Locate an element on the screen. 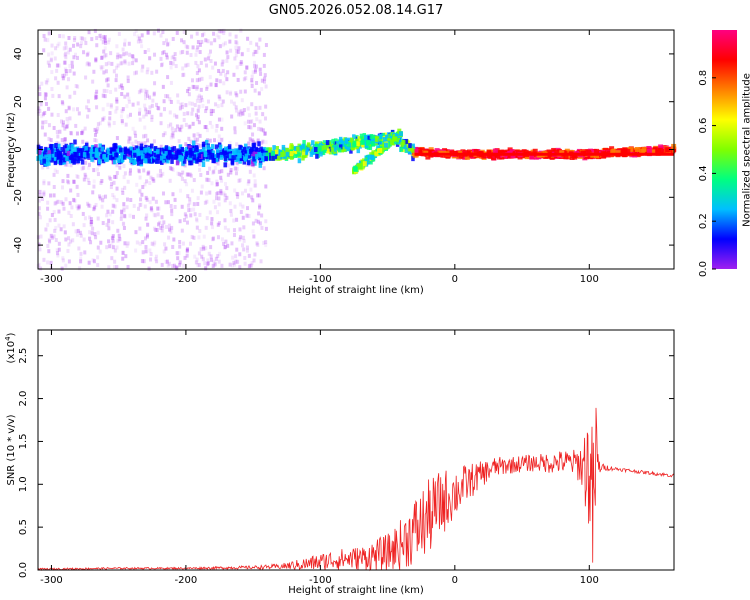 This screenshot has height=600, width=750. colorbar-tick-label: 0.0 is located at coordinates (703, 269).